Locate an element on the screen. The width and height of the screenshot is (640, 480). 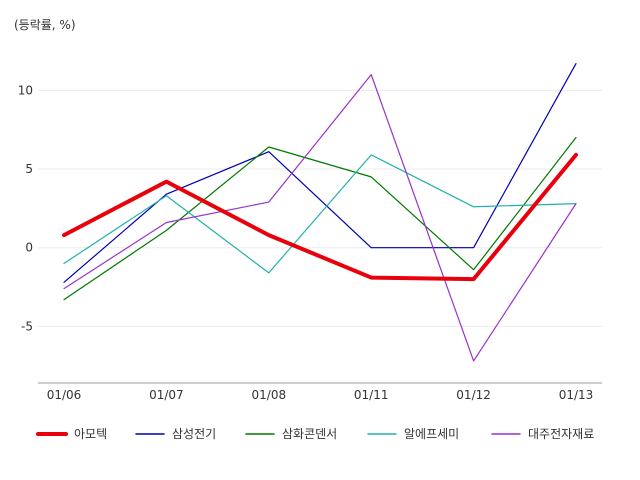
x-tick-label: 01/11 is located at coordinates (371, 395).